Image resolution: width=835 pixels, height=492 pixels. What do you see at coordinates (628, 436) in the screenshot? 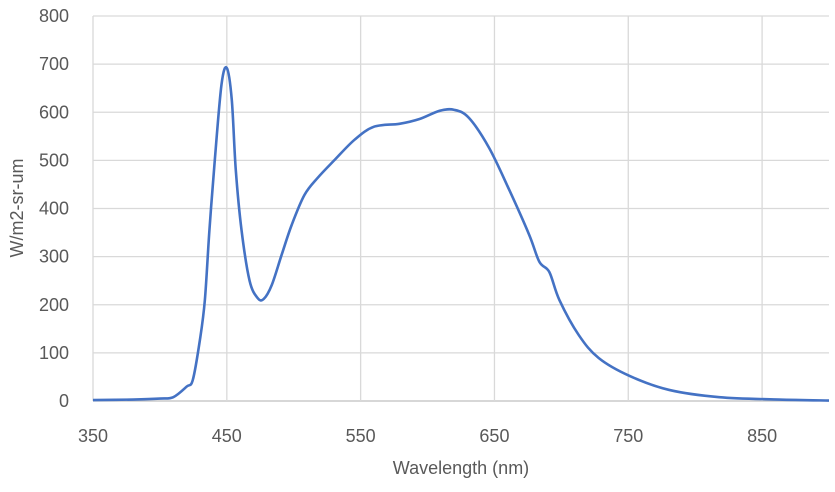
I see `x-tick-label: 750` at bounding box center [628, 436].